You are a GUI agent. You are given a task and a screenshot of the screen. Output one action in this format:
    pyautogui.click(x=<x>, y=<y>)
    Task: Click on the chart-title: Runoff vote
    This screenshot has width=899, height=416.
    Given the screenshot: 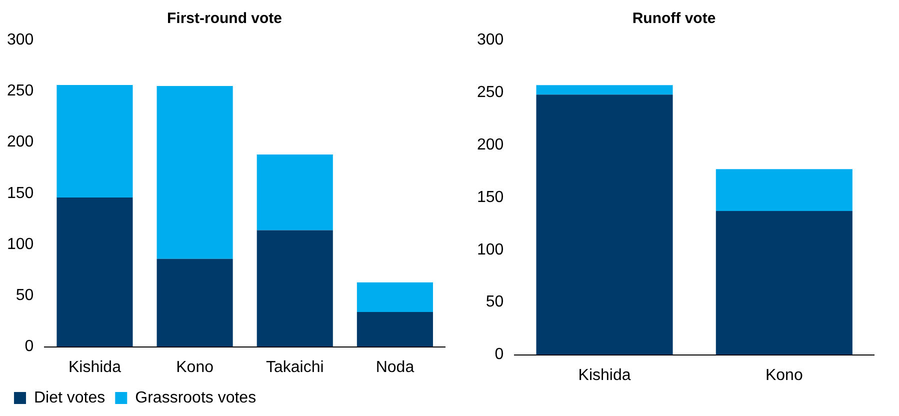 What is the action you would take?
    pyautogui.click(x=674, y=19)
    